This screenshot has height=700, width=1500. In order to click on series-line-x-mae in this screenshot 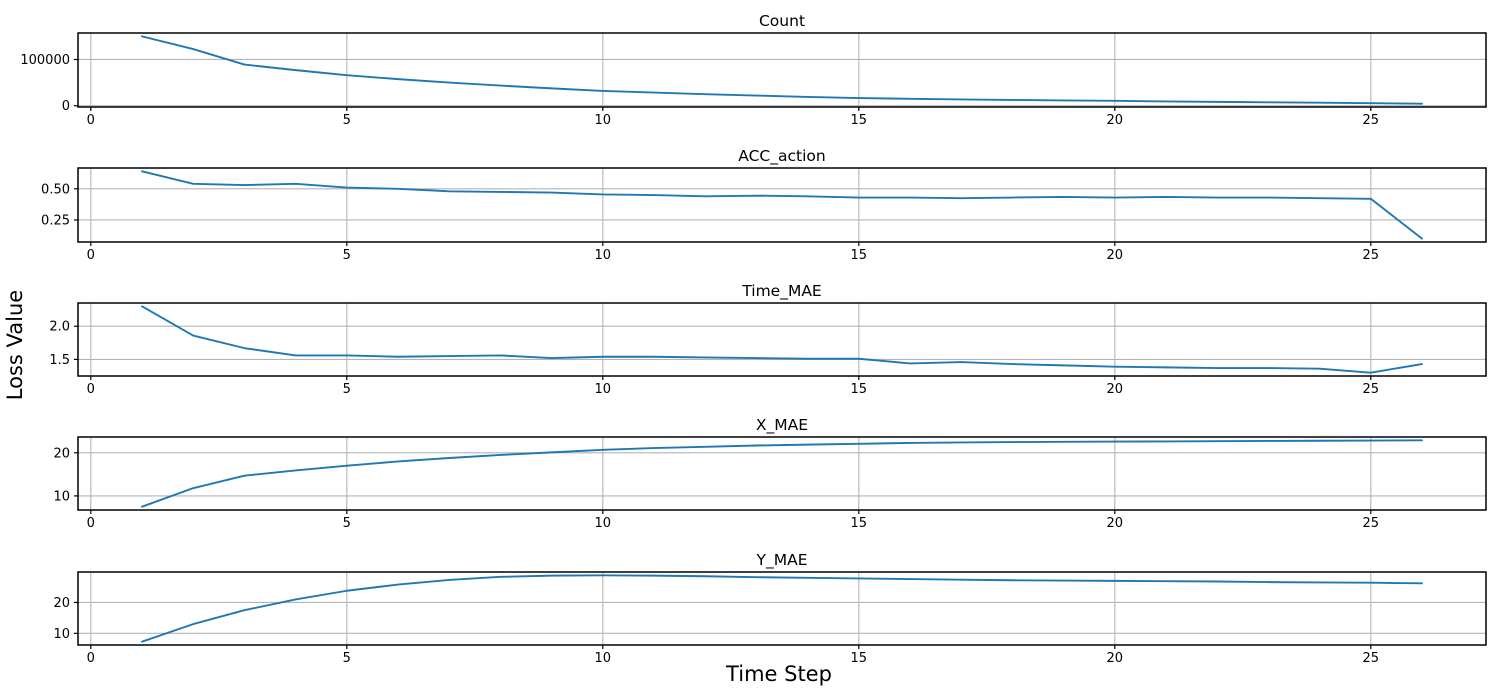, I will do `click(782, 473)`.